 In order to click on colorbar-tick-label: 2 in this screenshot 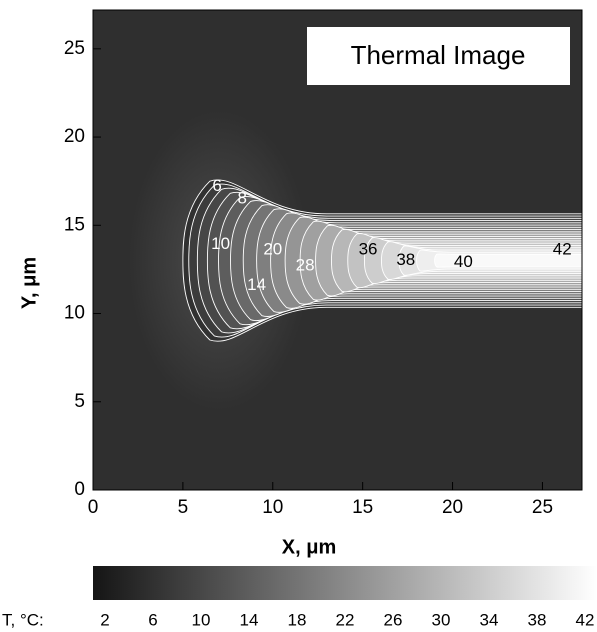, I will do `click(104, 619)`.